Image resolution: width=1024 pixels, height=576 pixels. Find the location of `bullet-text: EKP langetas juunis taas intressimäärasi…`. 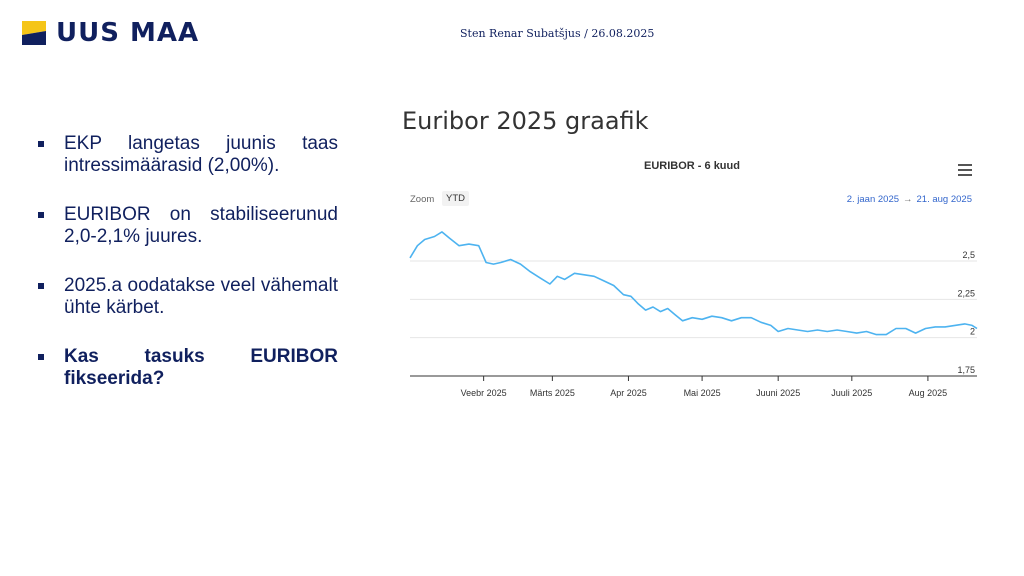

bullet-text: EKP langetas juunis taas intressimäärasi… is located at coordinates (201, 154).